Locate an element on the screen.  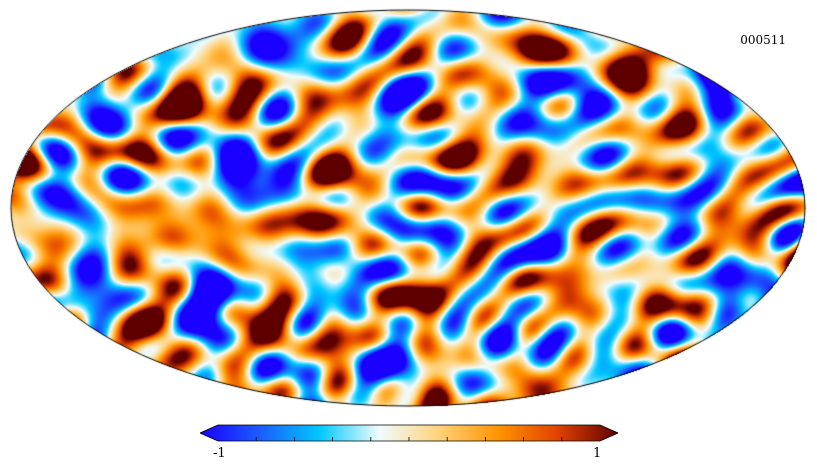
map-id-label: 000511 is located at coordinates (763, 40).